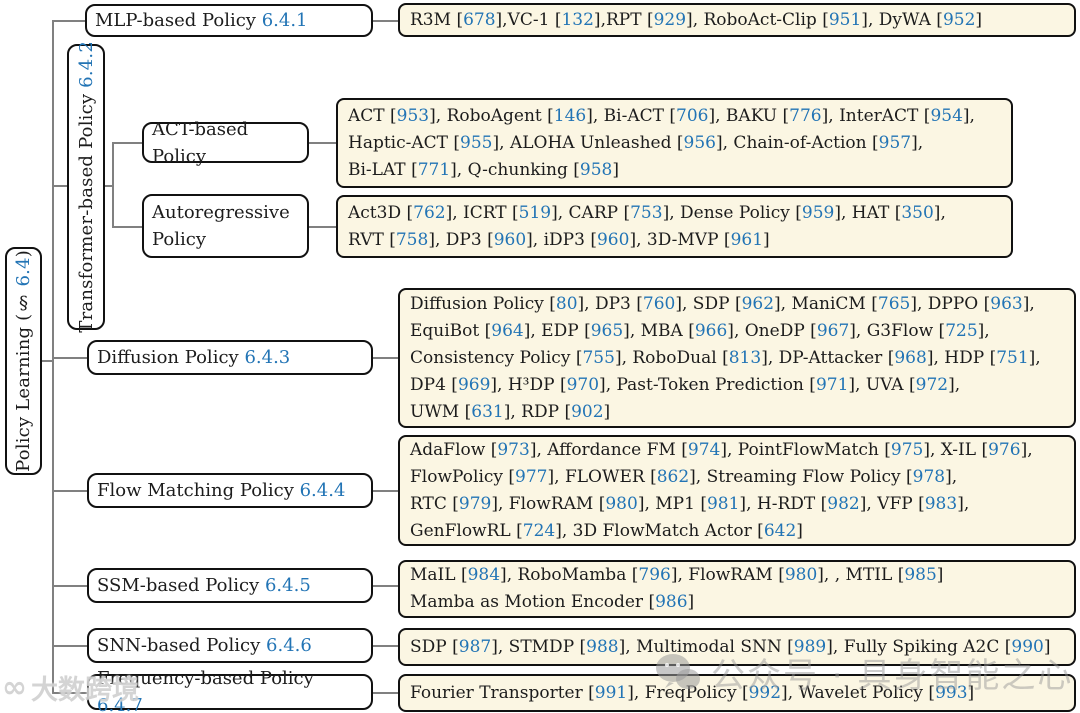  I want to click on citation-link: 678, so click(479, 19).